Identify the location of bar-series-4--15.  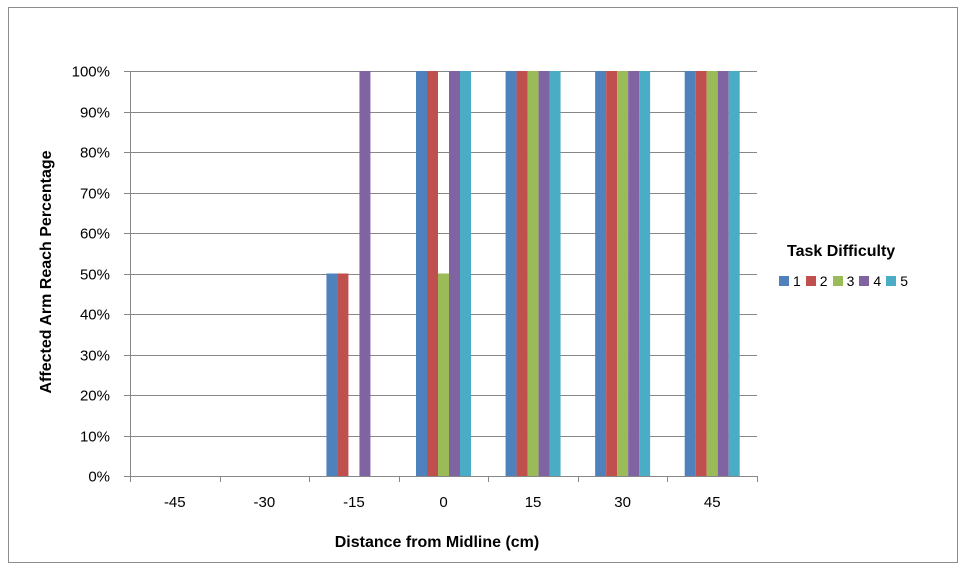
(365, 273).